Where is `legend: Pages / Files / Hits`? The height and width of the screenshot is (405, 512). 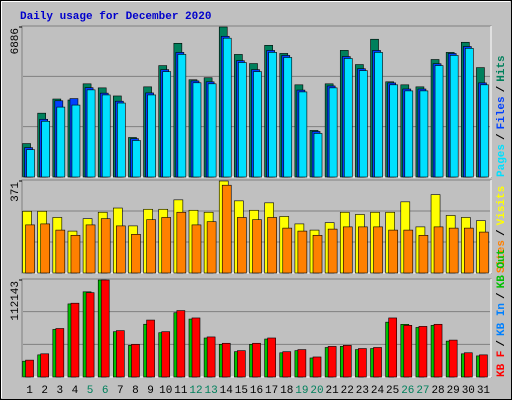 legend: Pages / Files / Hits is located at coordinates (502, 116).